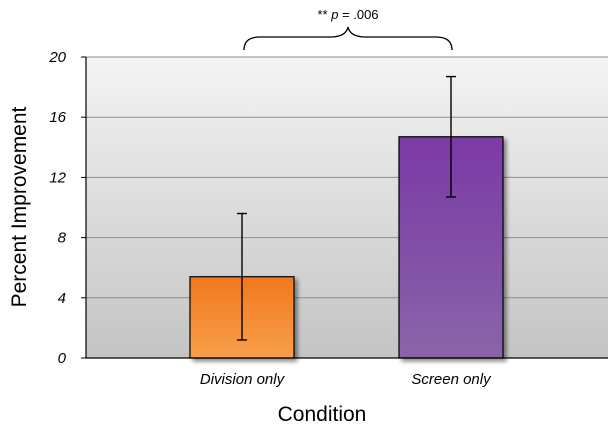 The width and height of the screenshot is (608, 435). Describe the element at coordinates (57, 57) in the screenshot. I see `y-tick-label: 20` at that location.